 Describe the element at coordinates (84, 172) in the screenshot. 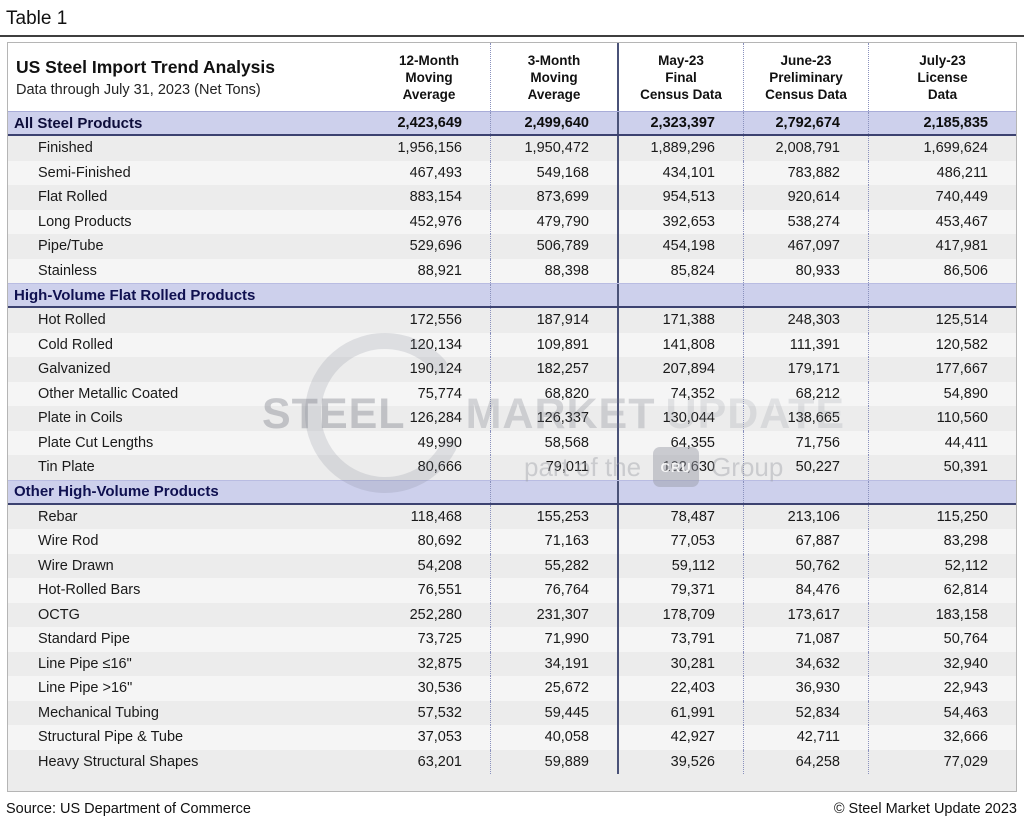

I see `row-label: Semi-Finished` at that location.